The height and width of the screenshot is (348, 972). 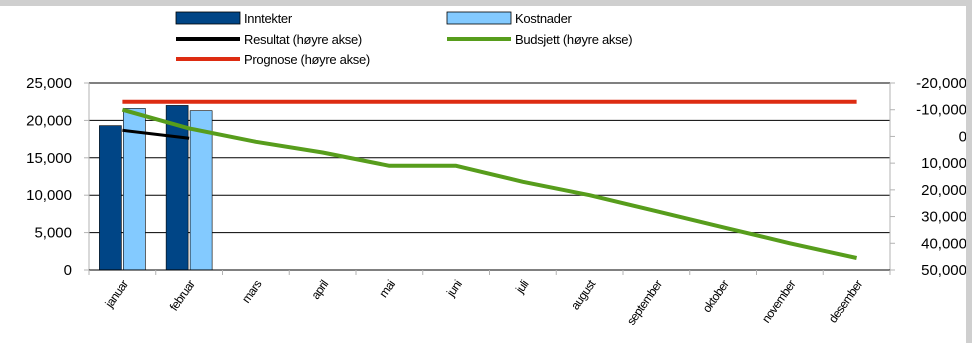 What do you see at coordinates (201, 190) in the screenshot?
I see `bar-kostnader-februar` at bounding box center [201, 190].